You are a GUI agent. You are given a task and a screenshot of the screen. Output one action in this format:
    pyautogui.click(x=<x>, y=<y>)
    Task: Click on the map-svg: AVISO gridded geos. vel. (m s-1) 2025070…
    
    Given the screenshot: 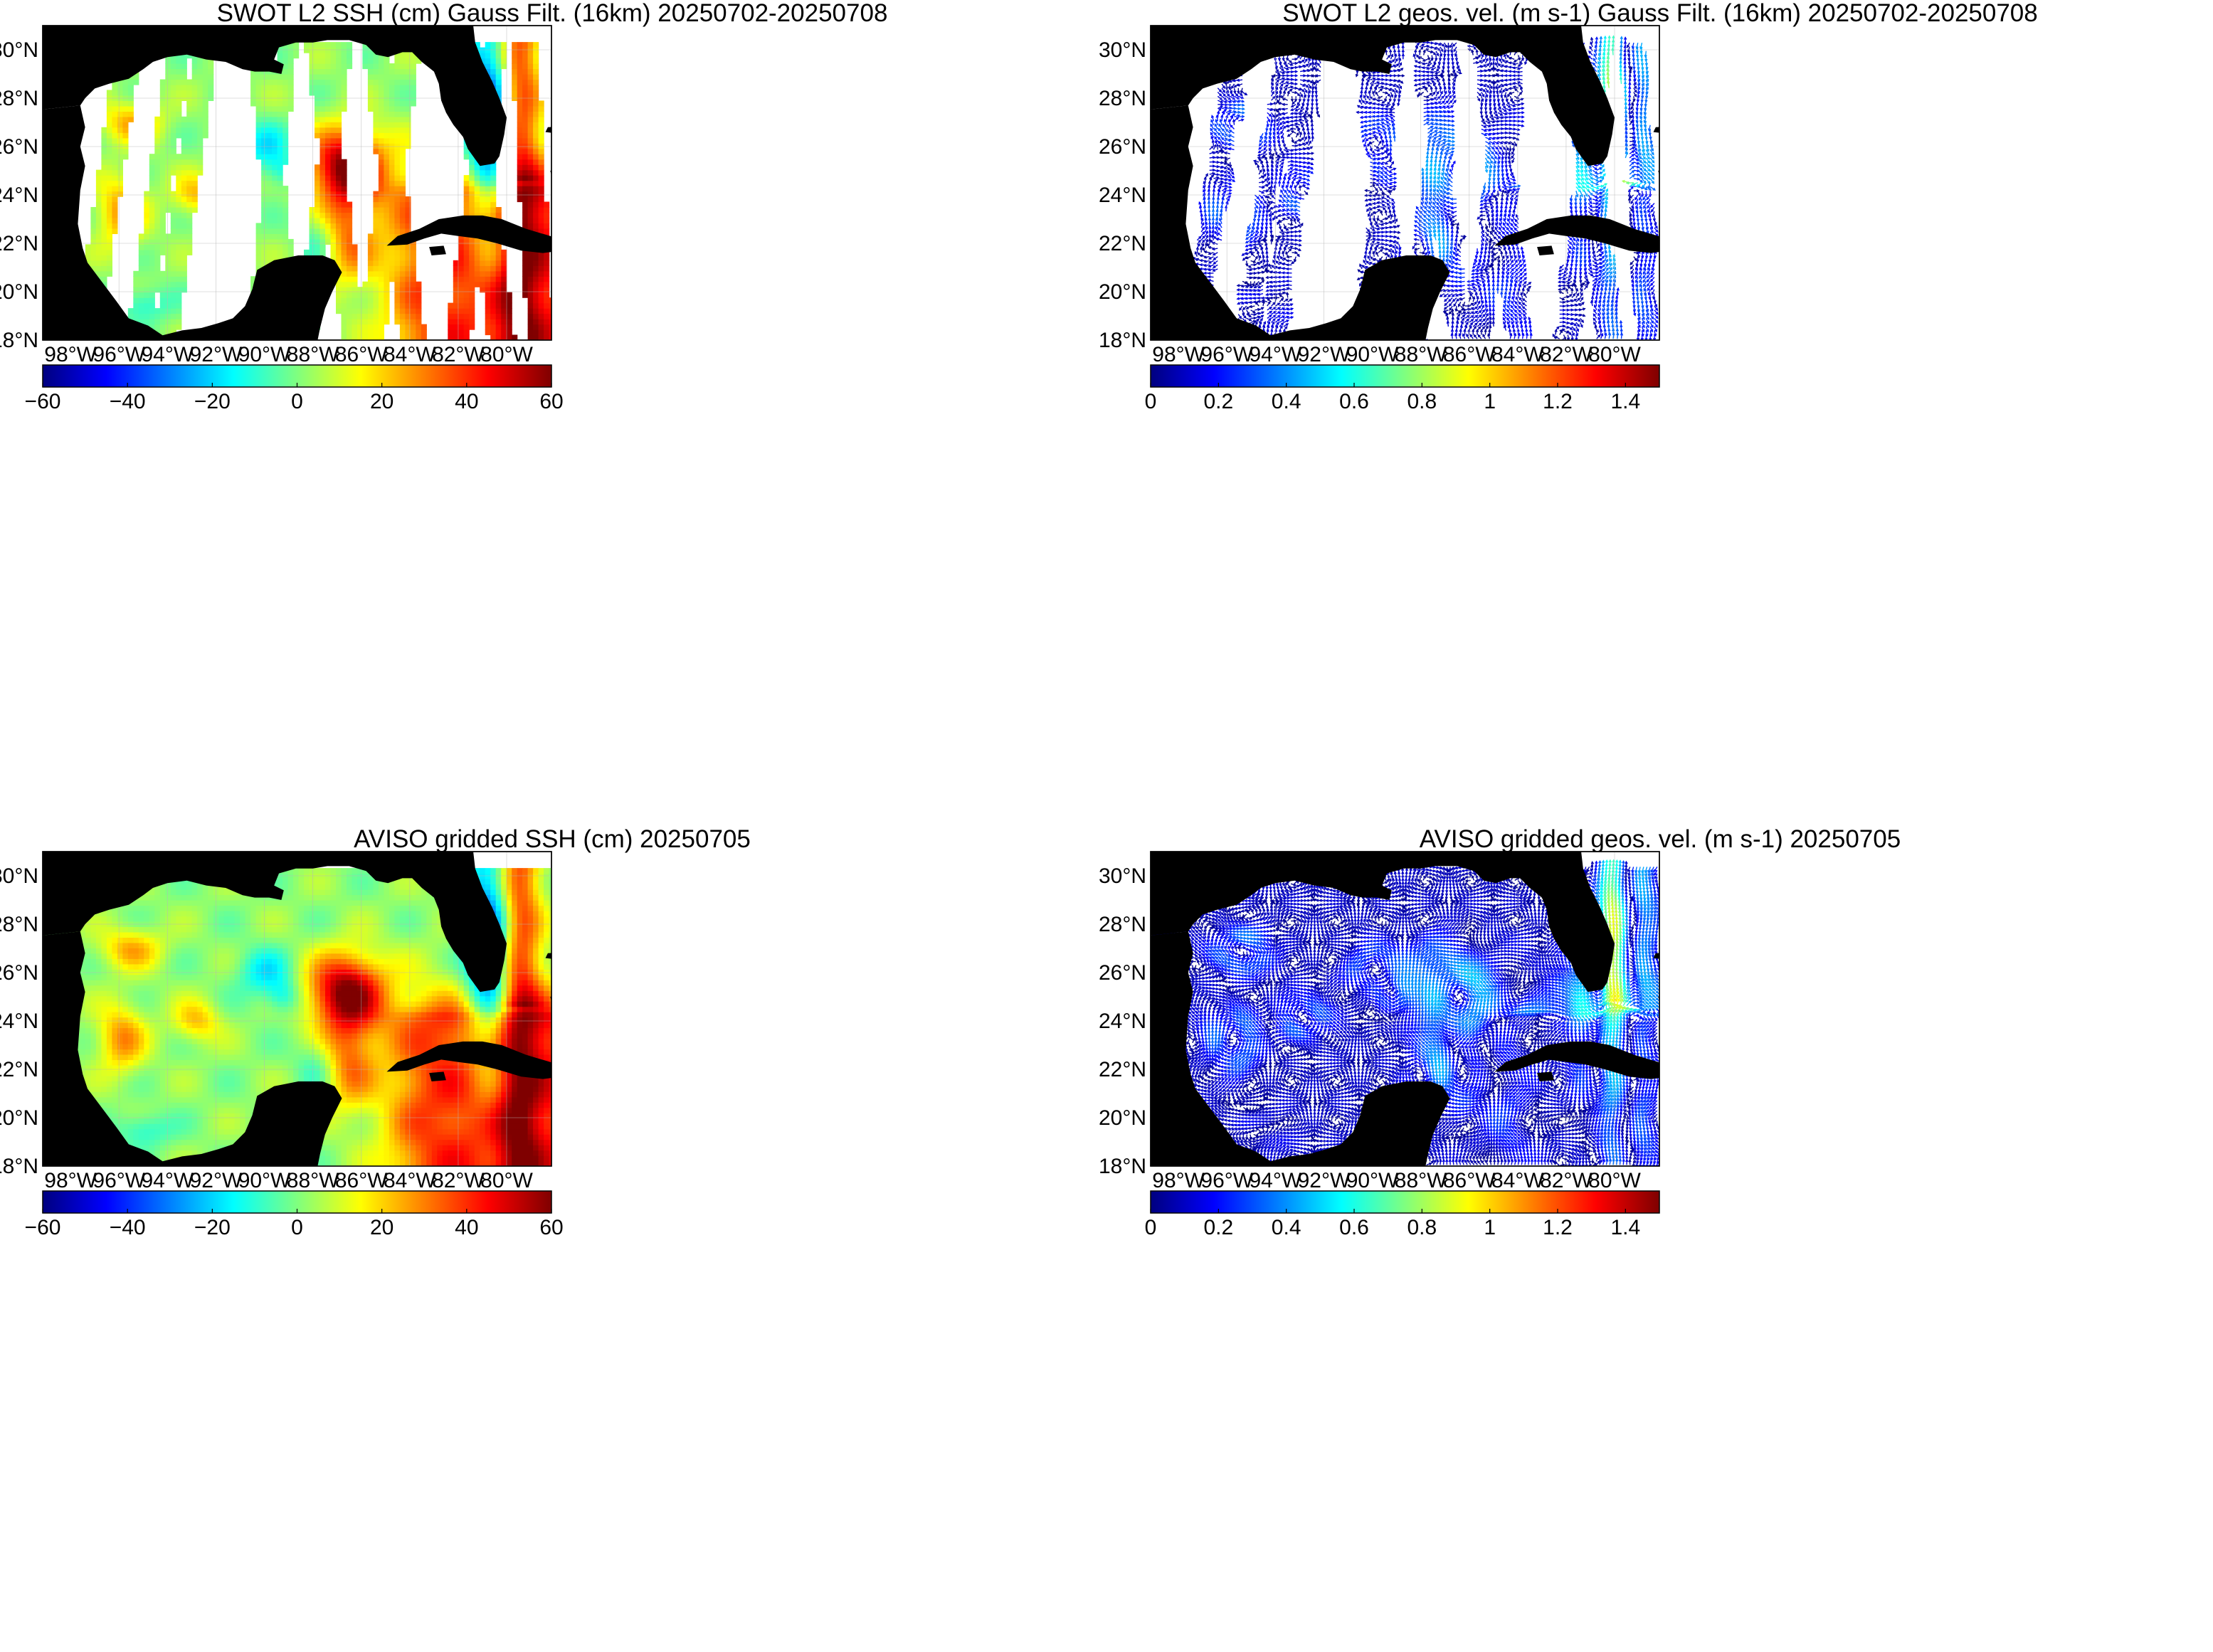 What is the action you would take?
    pyautogui.click(x=1500, y=1032)
    